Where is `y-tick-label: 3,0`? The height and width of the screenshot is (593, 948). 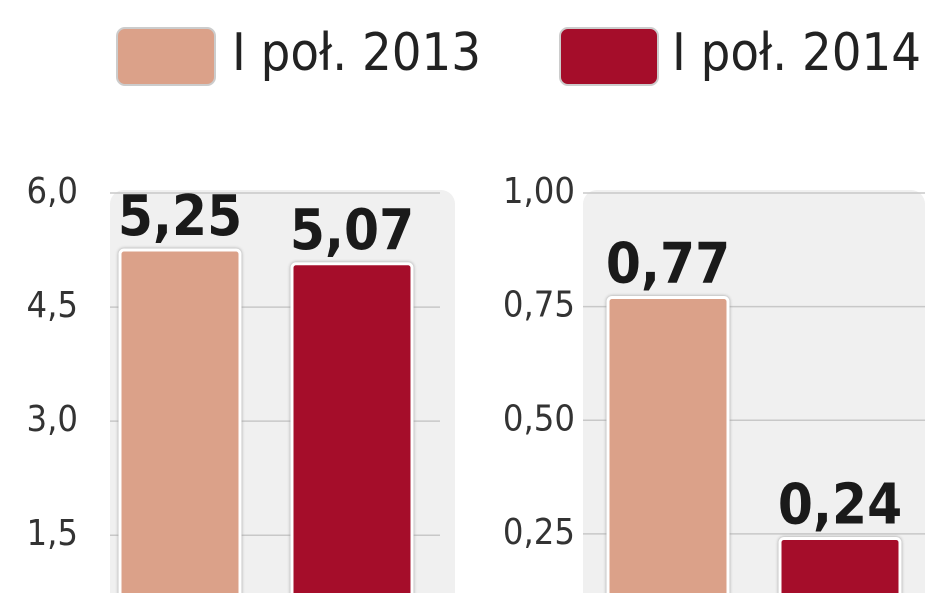 y-tick-label: 3,0 is located at coordinates (53, 419).